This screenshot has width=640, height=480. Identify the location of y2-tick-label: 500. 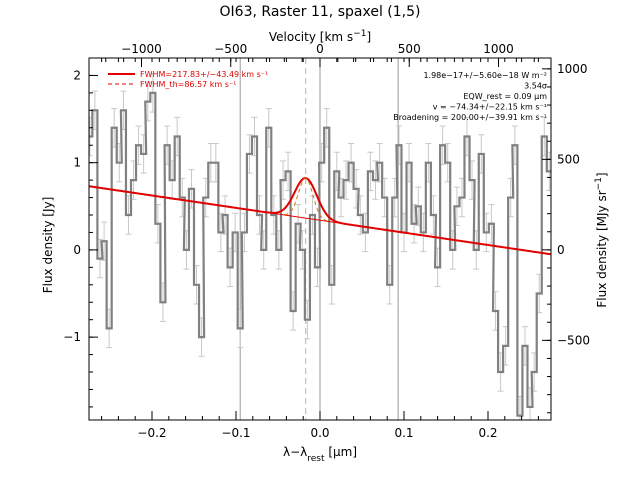
(568, 159).